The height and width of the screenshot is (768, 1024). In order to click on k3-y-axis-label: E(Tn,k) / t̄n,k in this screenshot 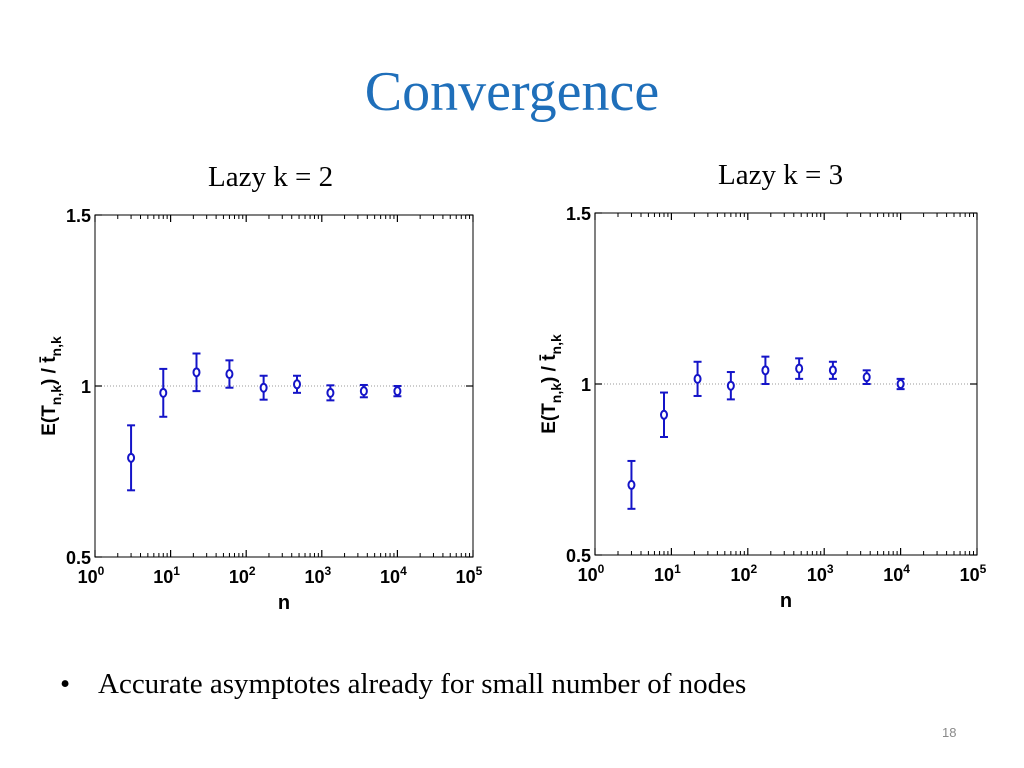, I will do `click(551, 384)`.